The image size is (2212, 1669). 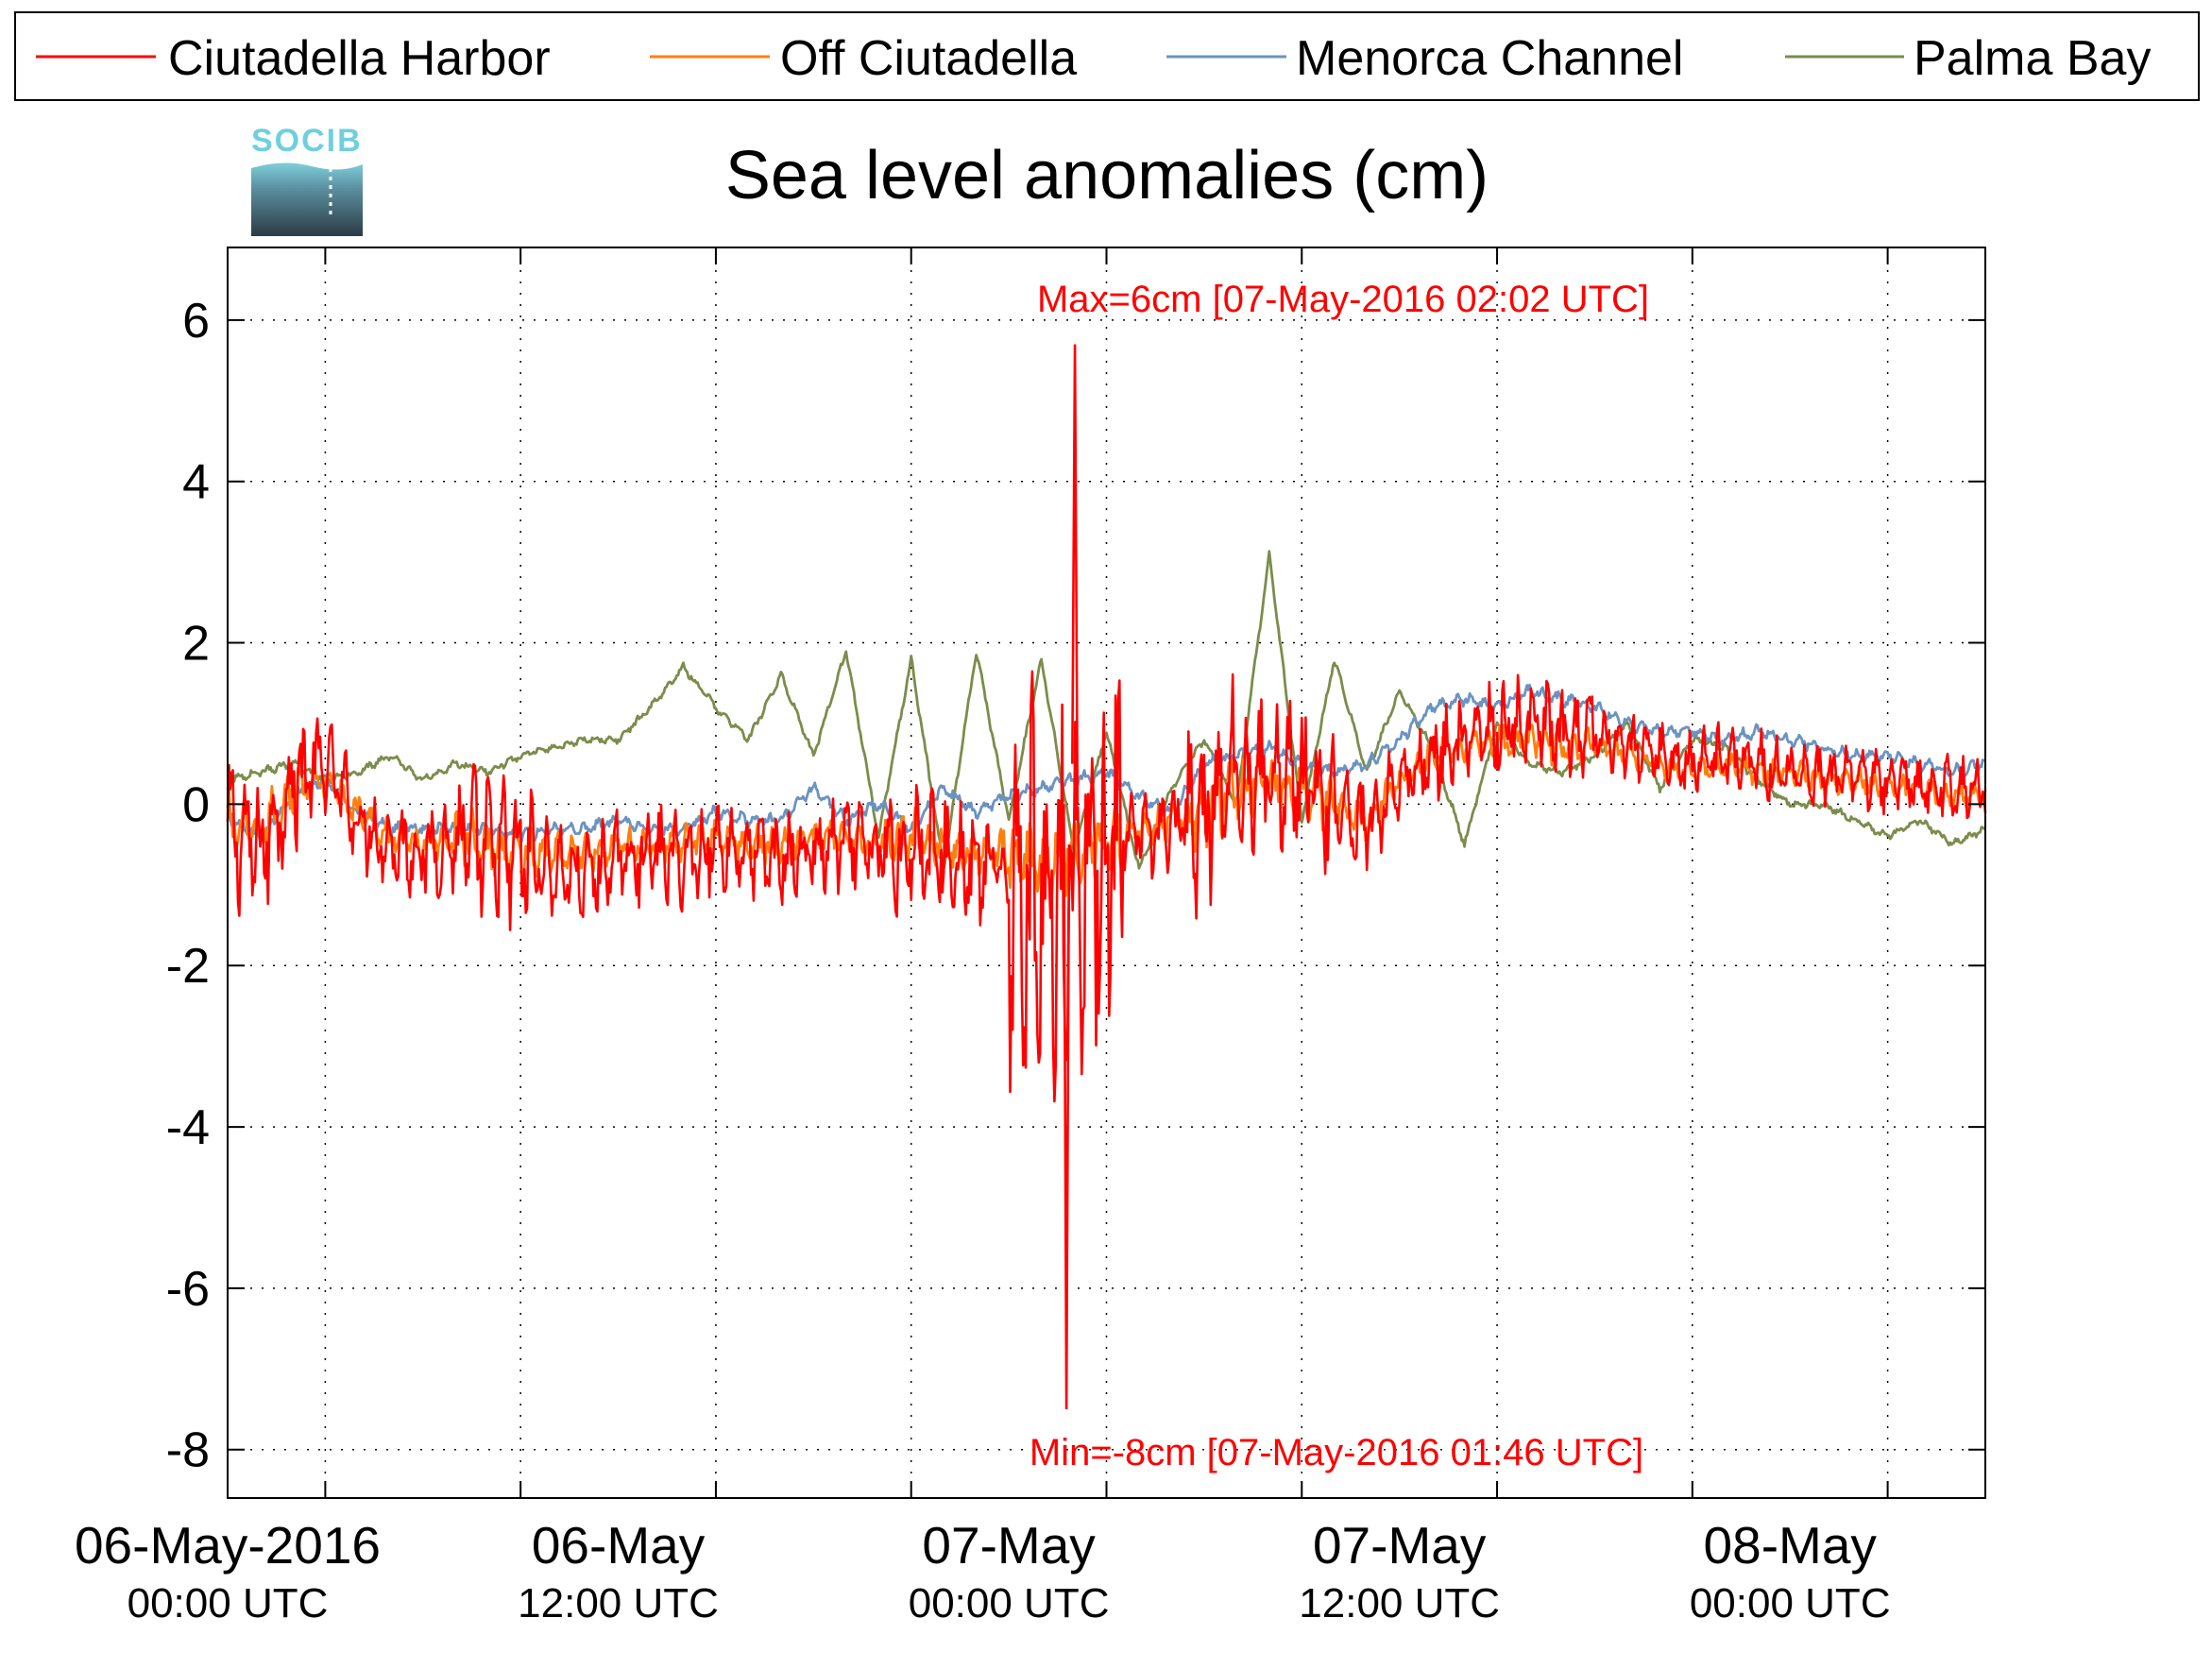 I want to click on legend-label-off-ciutadella: Off Ciutadella, so click(x=928, y=59).